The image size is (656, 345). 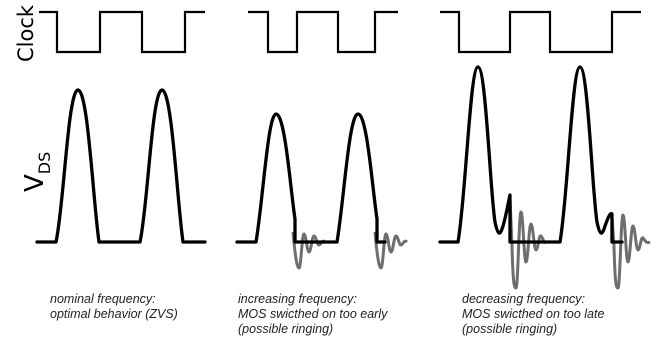 What do you see at coordinates (323, 32) in the screenshot?
I see `clock-waveform-increasing` at bounding box center [323, 32].